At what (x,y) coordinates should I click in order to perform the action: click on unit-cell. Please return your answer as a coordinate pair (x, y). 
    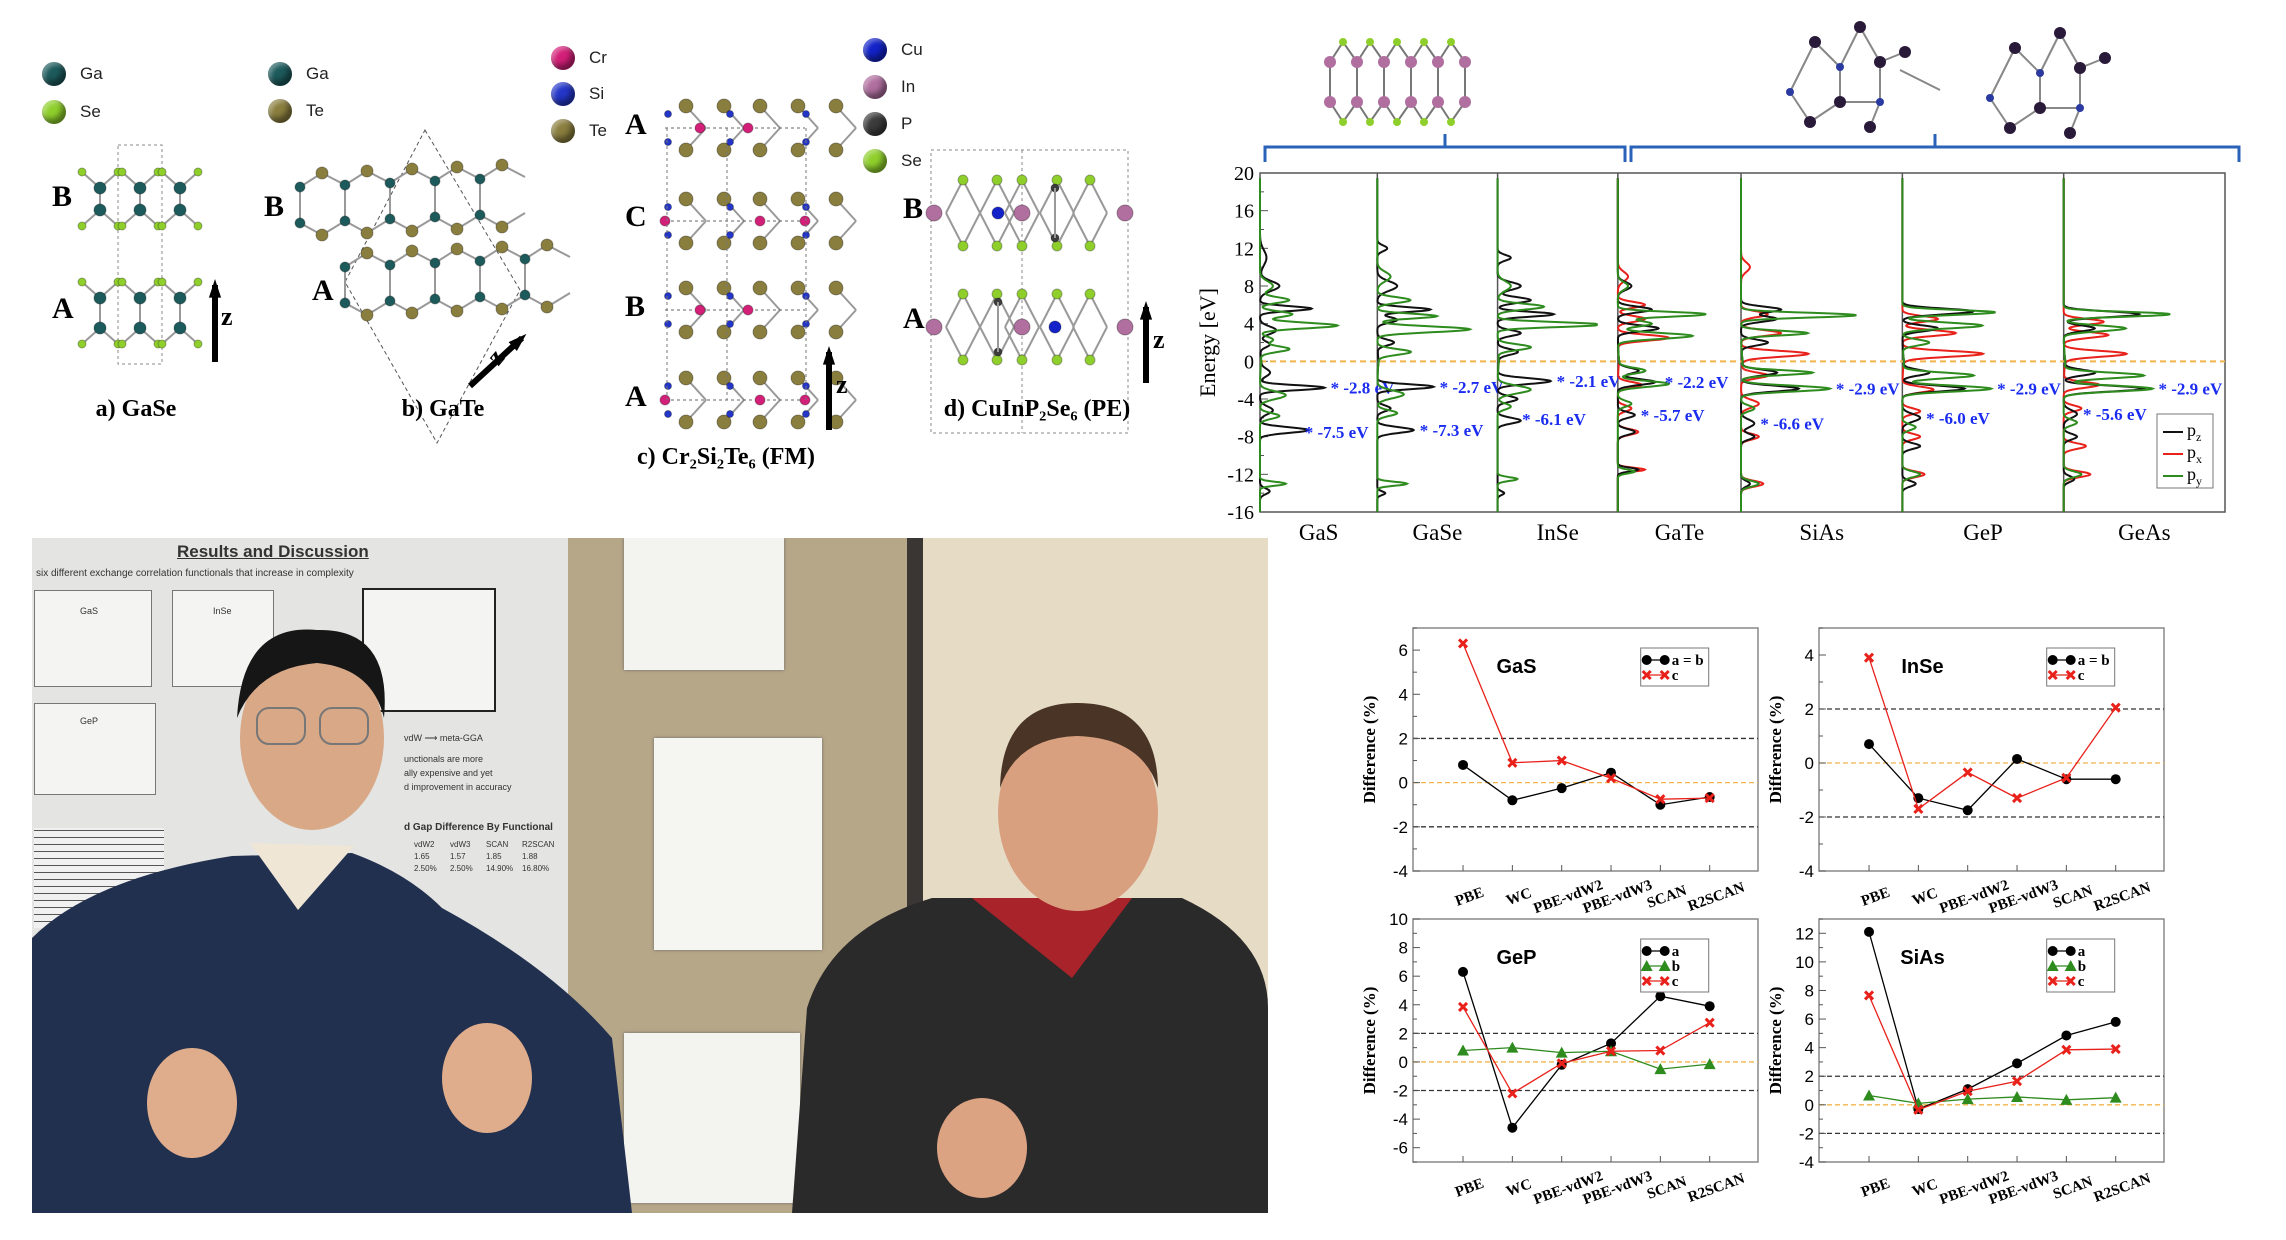
    Looking at the image, I should click on (140, 254).